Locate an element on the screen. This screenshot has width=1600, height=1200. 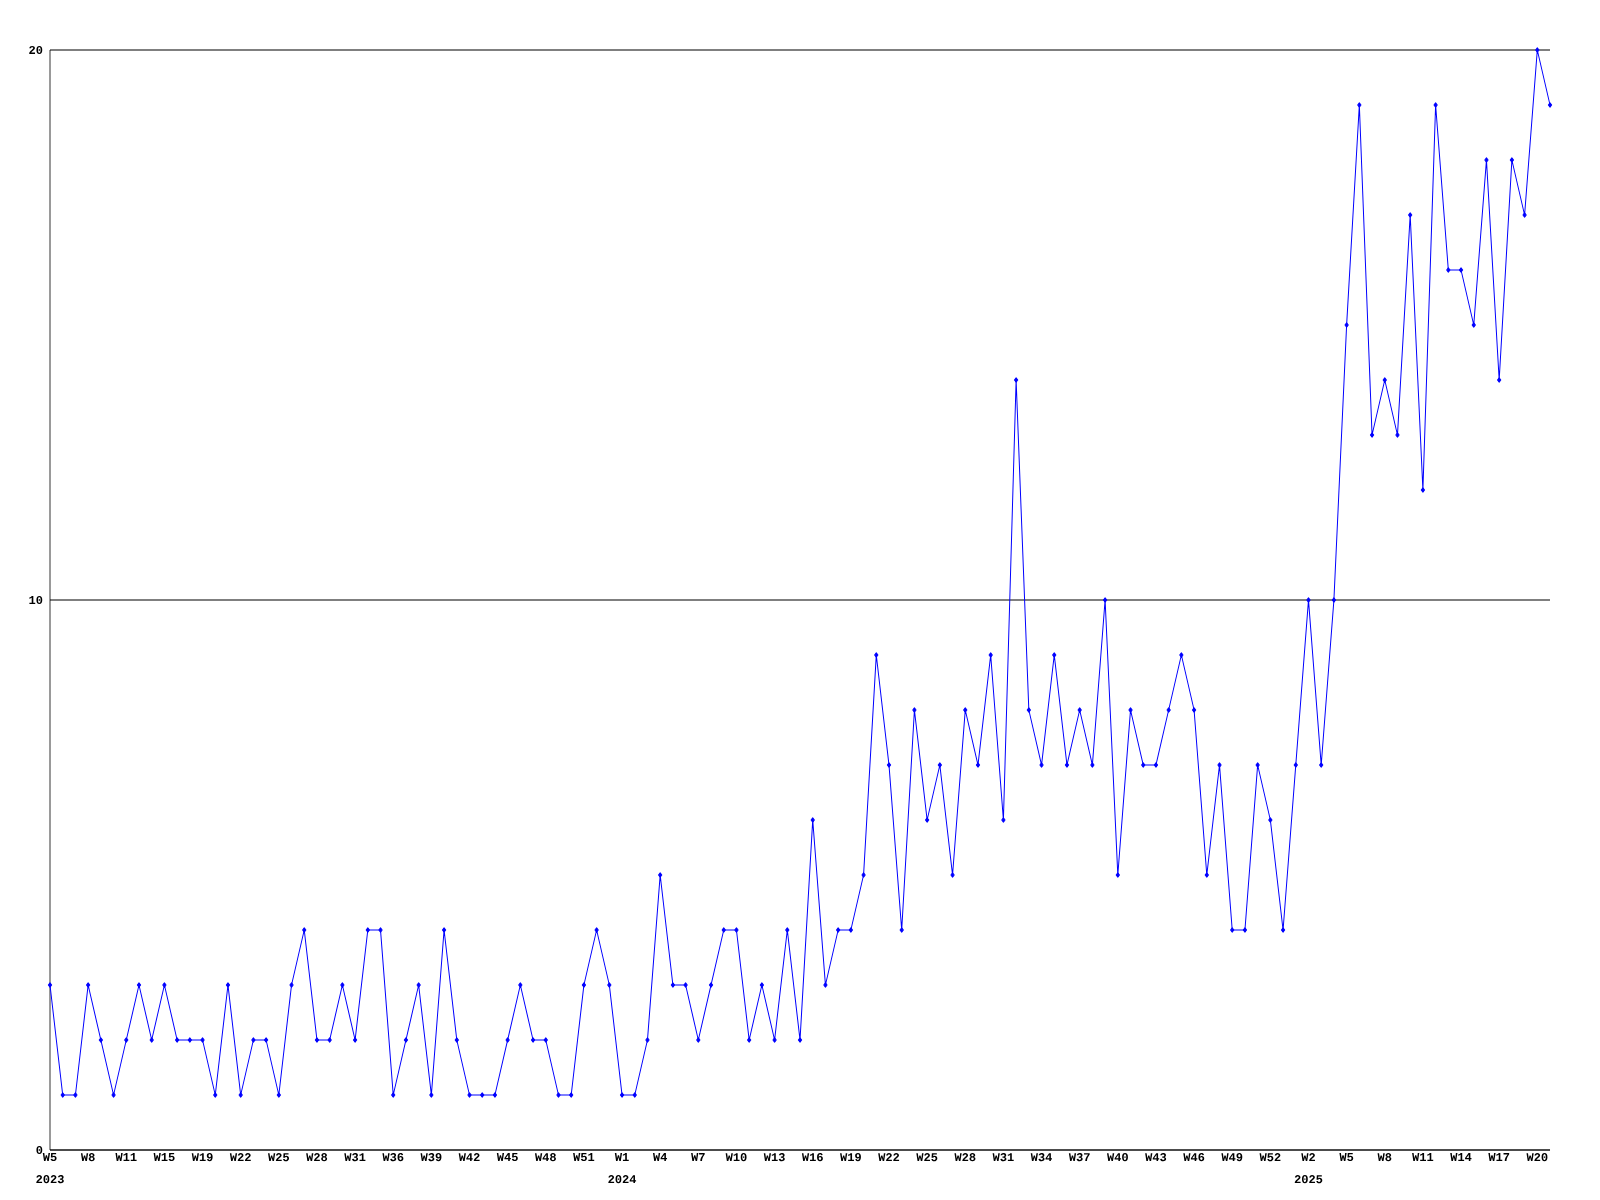
x-tick-label: W45 is located at coordinates (507, 1157).